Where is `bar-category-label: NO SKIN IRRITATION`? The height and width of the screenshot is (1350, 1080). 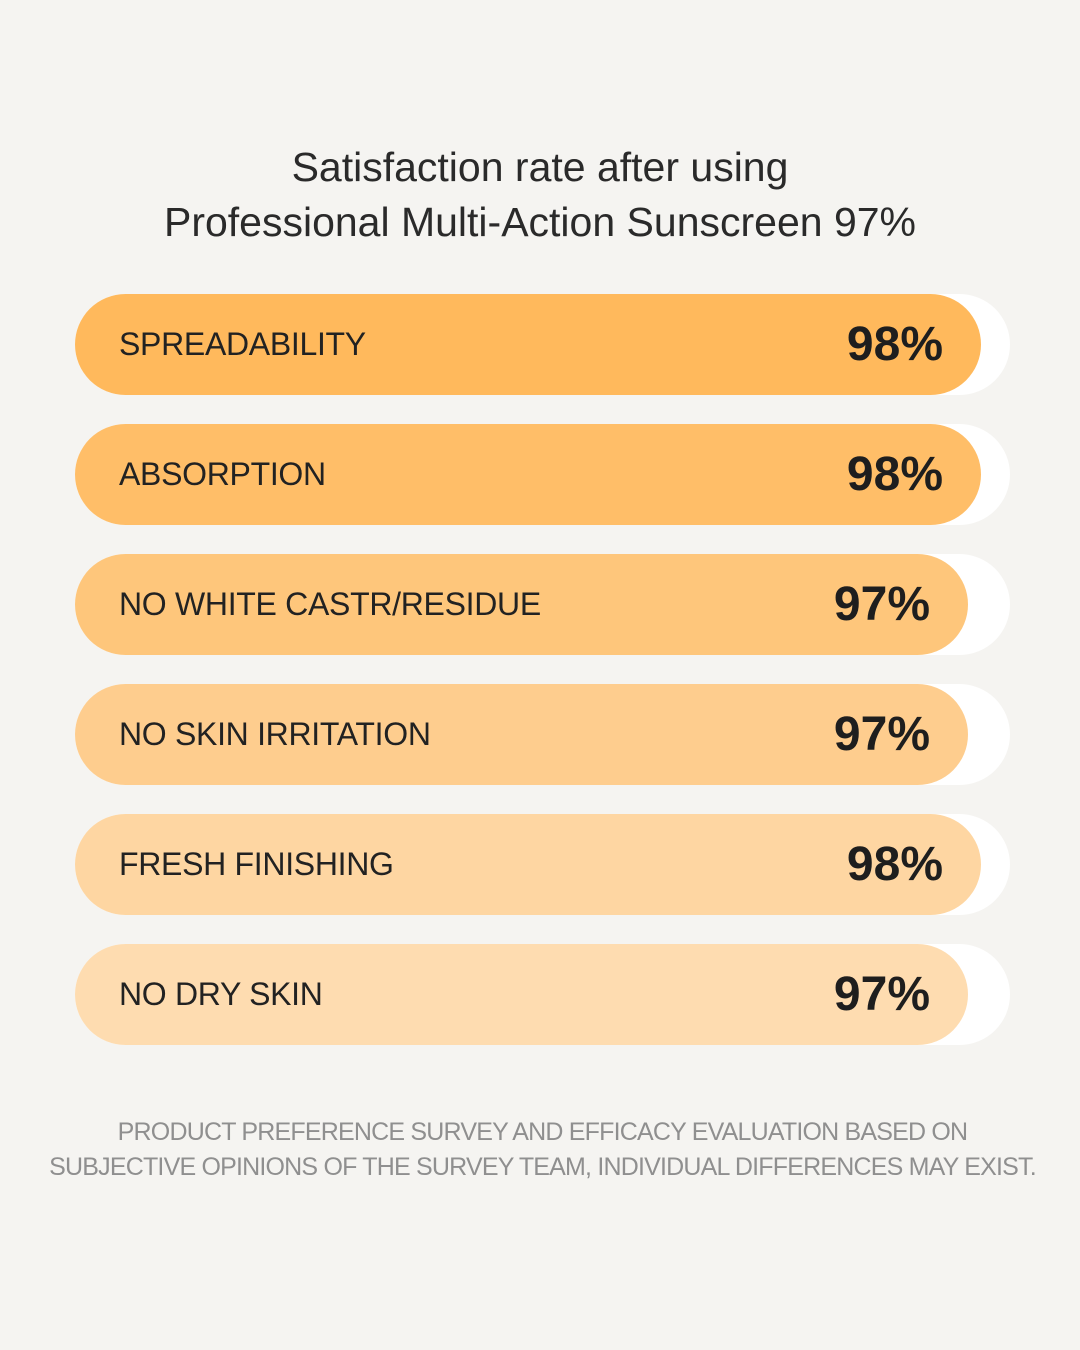 bar-category-label: NO SKIN IRRITATION is located at coordinates (275, 734).